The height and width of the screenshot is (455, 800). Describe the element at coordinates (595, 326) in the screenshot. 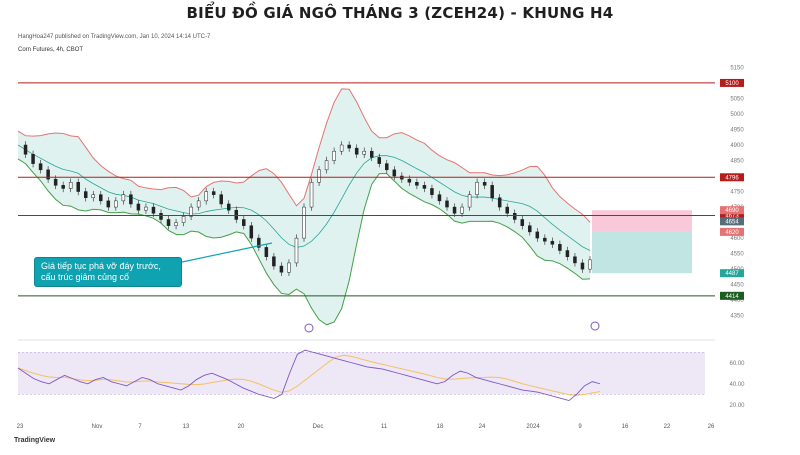

I see `event-marker-icon` at that location.